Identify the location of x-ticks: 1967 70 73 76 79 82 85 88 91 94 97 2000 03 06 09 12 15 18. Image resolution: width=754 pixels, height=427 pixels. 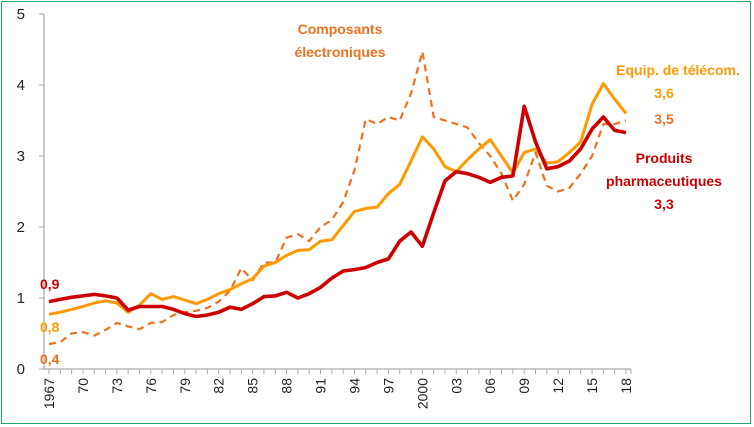
(337, 389).